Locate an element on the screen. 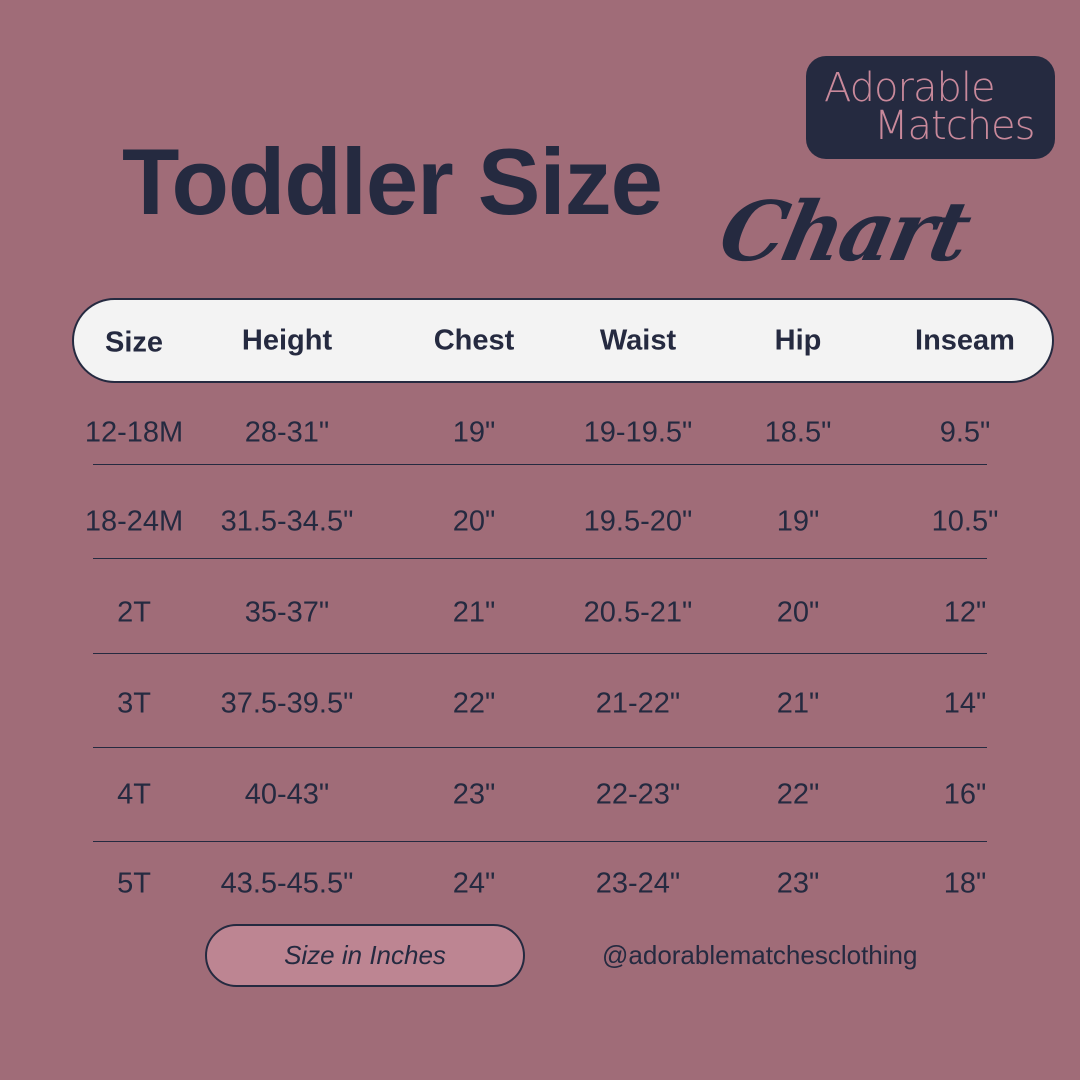  unit-note-badge: Size in Inches is located at coordinates (365, 955).